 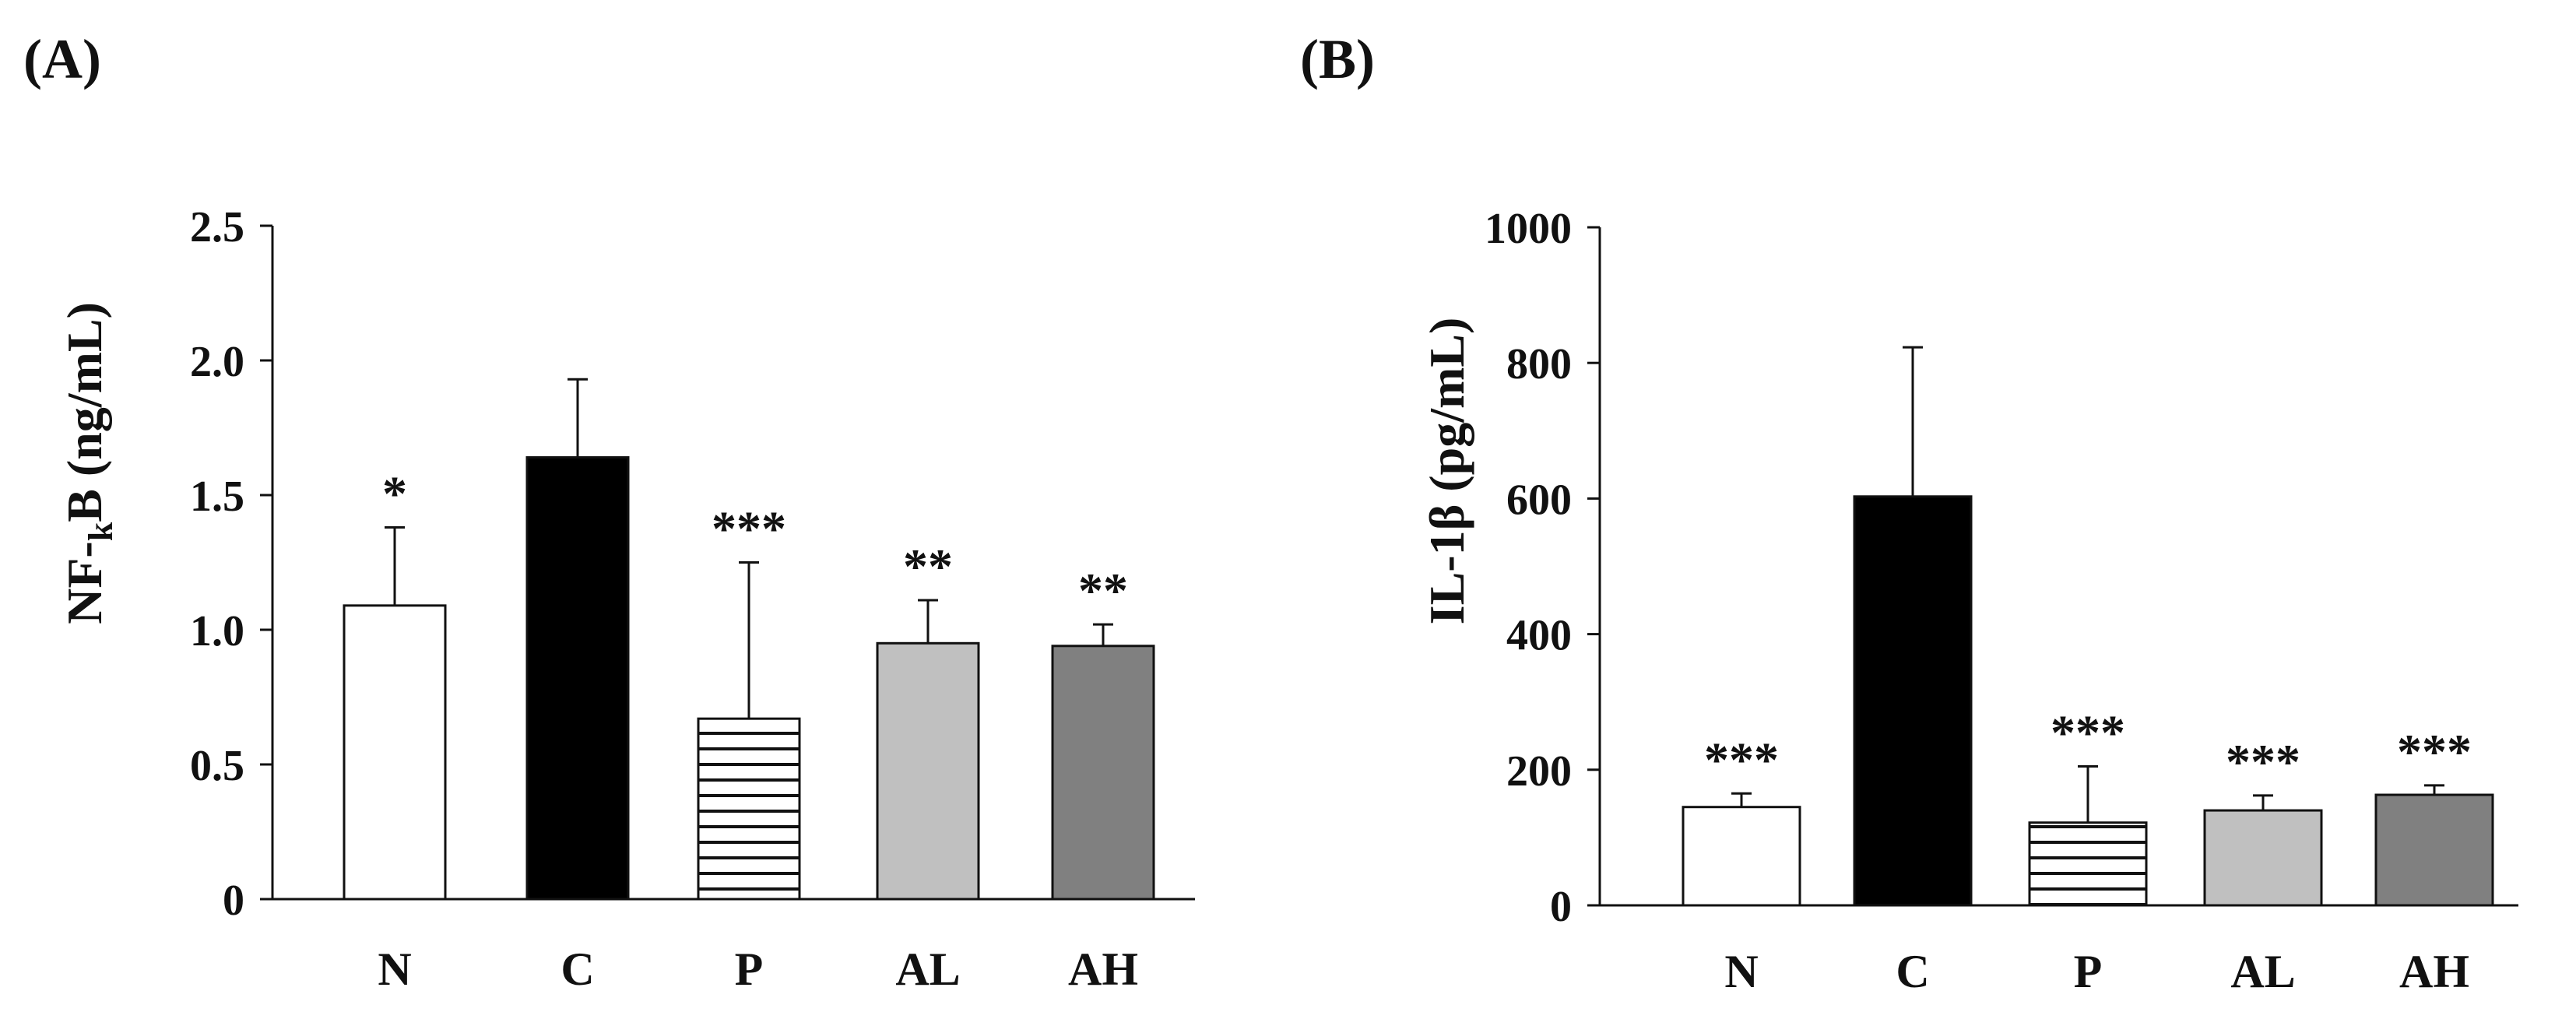 I want to click on y-title-a-sub: k, so click(x=101, y=531).